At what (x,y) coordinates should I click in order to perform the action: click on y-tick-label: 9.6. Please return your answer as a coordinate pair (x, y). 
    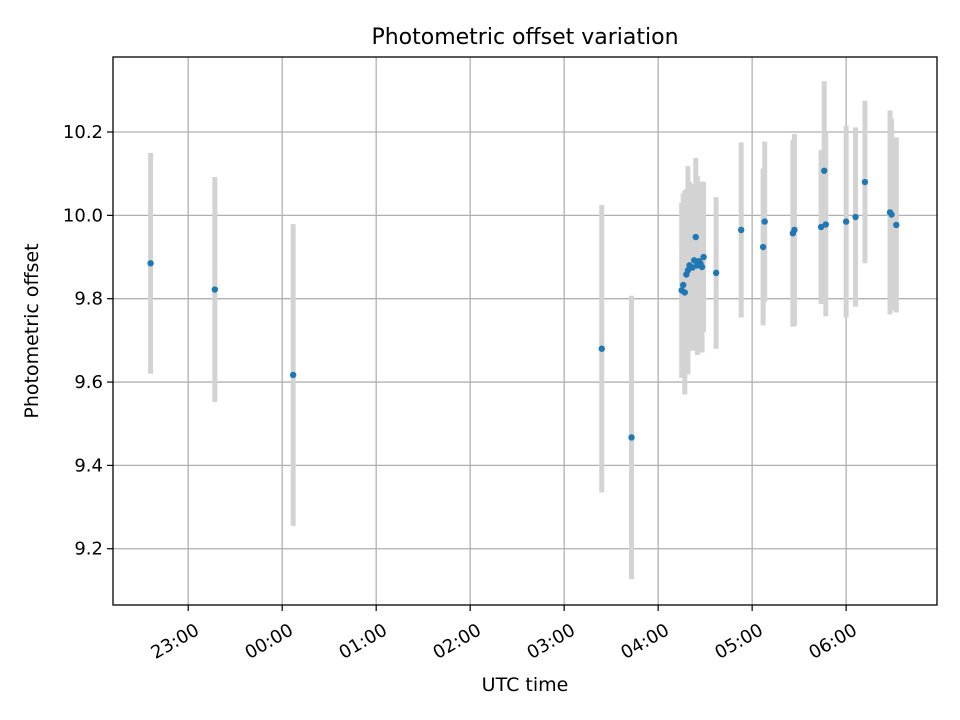
    Looking at the image, I should click on (88, 382).